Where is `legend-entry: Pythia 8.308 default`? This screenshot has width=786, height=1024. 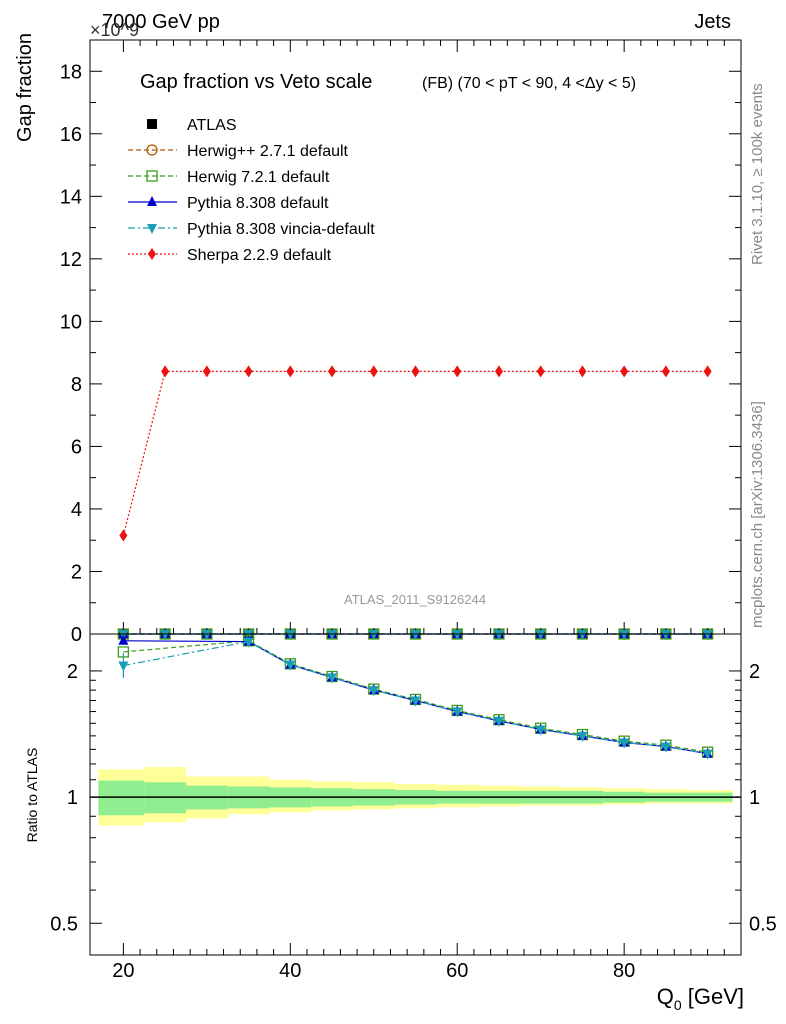 legend-entry: Pythia 8.308 default is located at coordinates (228, 203).